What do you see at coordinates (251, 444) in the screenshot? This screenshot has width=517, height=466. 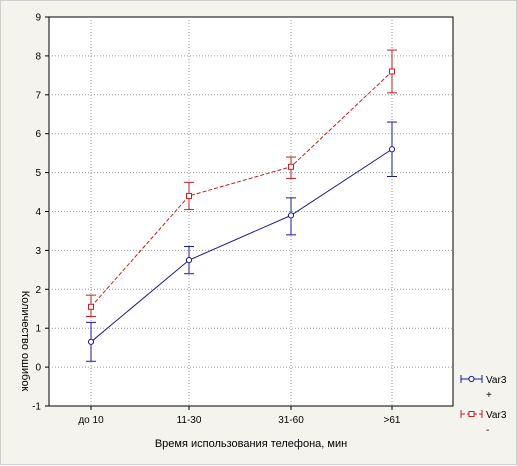 I see `x-axis-label: Время использования телефона, мин` at bounding box center [251, 444].